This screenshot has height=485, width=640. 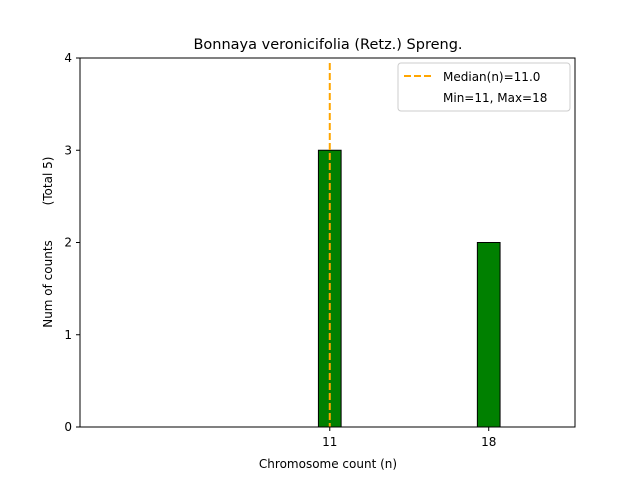 I want to click on y-tick-label-0: 0, so click(x=68, y=427).